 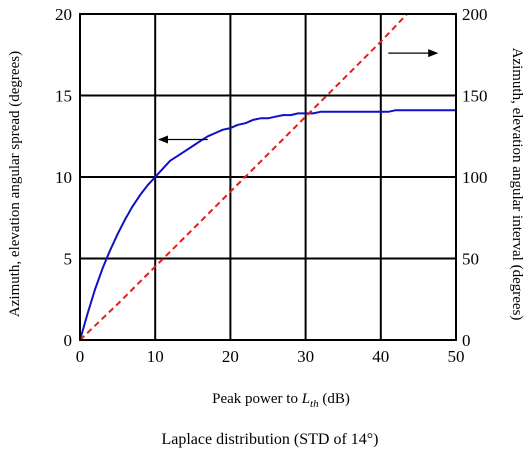 What do you see at coordinates (155, 356) in the screenshot?
I see `x-tick-label: 10` at bounding box center [155, 356].